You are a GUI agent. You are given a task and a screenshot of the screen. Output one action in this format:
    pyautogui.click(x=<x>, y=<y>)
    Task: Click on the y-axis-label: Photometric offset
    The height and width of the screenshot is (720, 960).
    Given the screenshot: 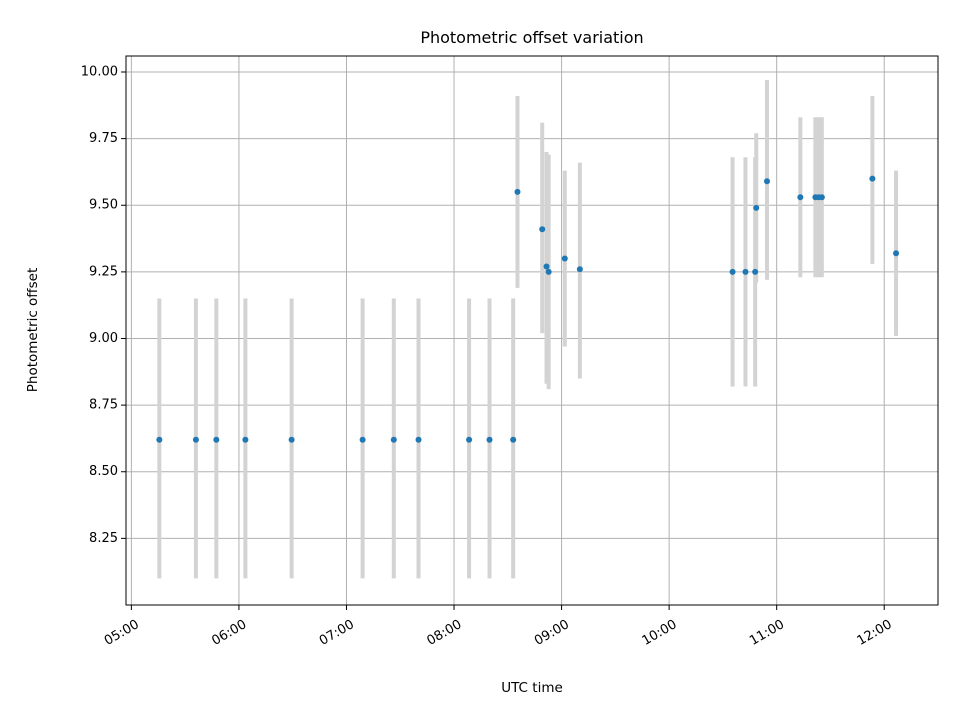 What is the action you would take?
    pyautogui.click(x=33, y=330)
    